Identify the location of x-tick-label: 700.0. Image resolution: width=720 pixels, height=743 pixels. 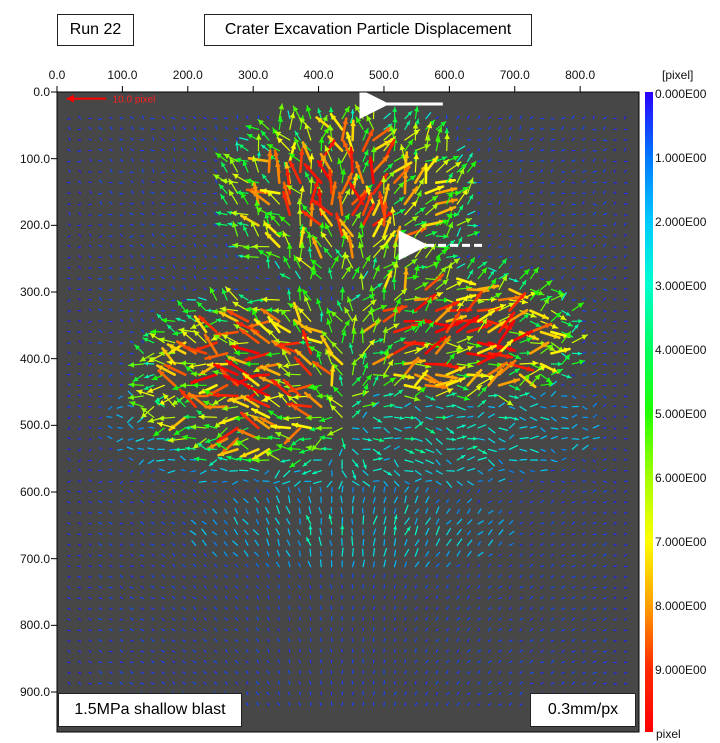
(514, 75).